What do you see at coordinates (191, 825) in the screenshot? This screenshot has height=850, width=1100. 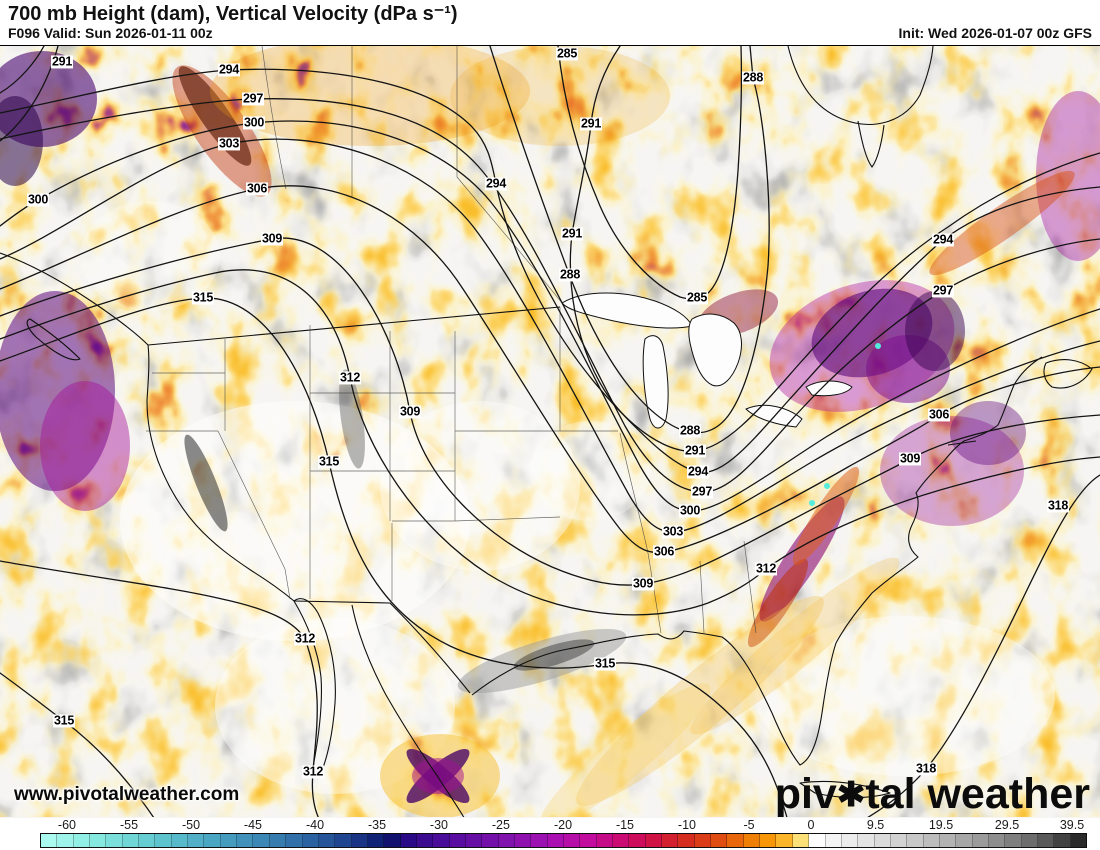 I see `colorbar-tick: -50` at bounding box center [191, 825].